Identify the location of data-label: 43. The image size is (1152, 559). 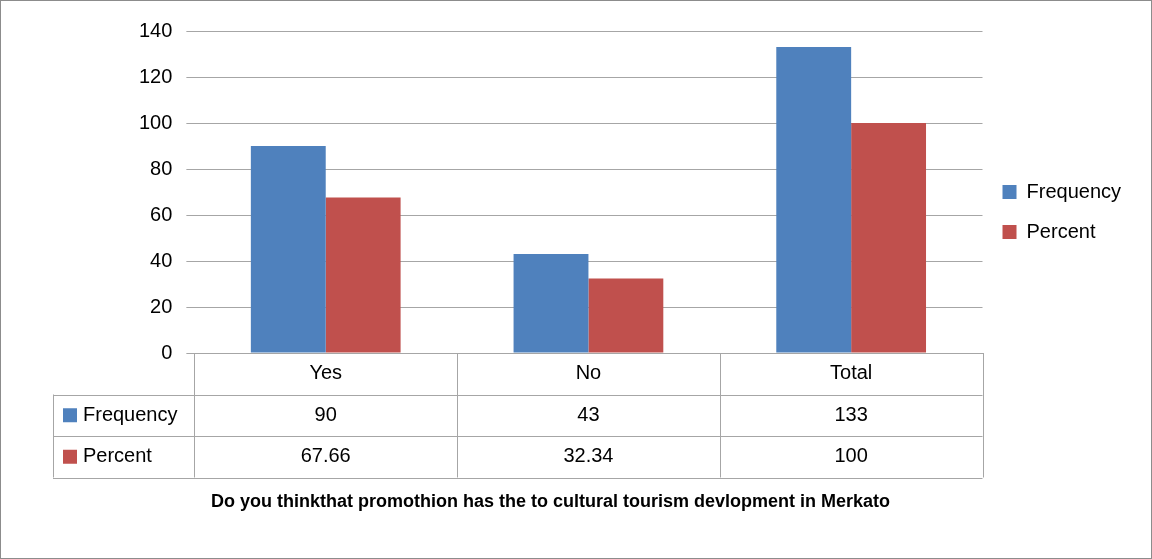
(588, 413).